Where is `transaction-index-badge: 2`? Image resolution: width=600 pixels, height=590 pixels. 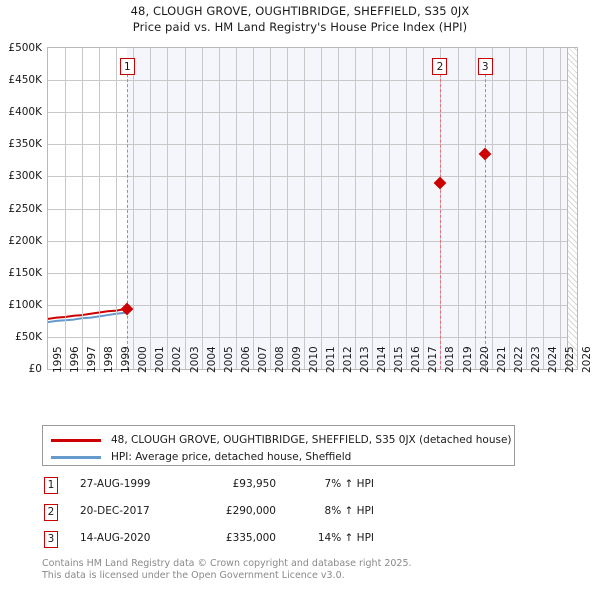
transaction-index-badge: 2 is located at coordinates (51, 512).